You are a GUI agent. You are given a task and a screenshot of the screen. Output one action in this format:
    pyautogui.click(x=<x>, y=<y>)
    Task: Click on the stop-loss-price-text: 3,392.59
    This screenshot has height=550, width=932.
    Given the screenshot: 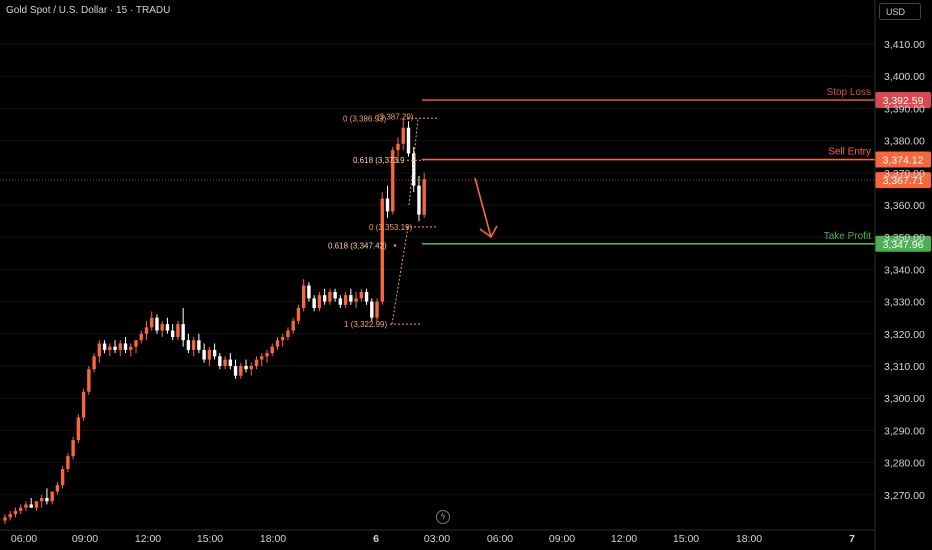 What is the action you would take?
    pyautogui.click(x=903, y=101)
    